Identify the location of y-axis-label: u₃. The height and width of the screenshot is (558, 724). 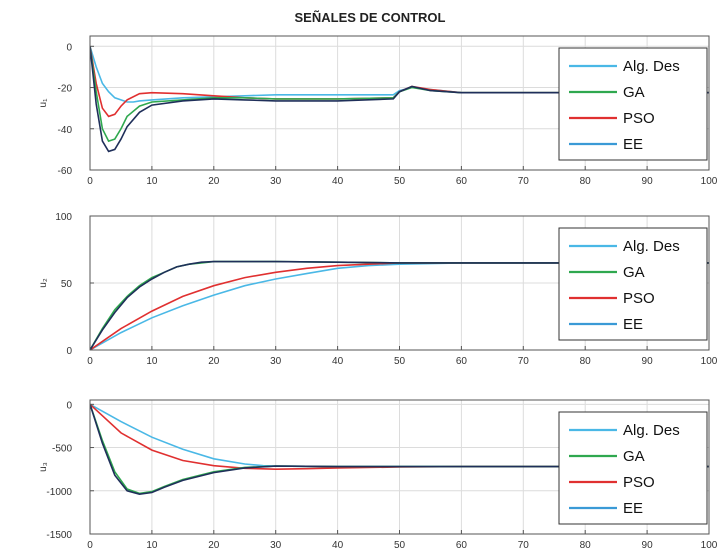
(43, 467).